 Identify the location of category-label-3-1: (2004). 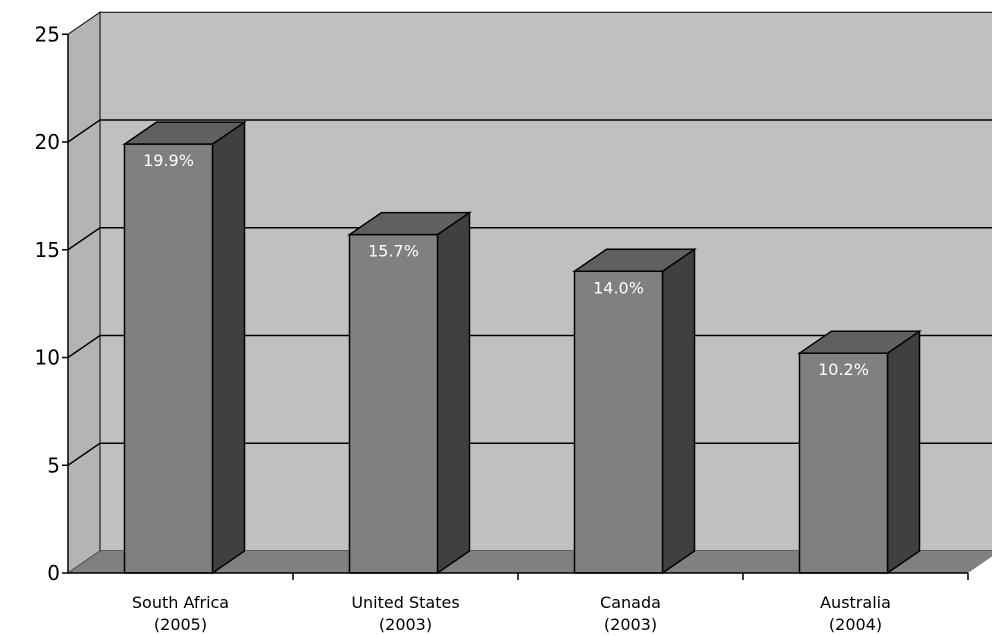
(855, 624).